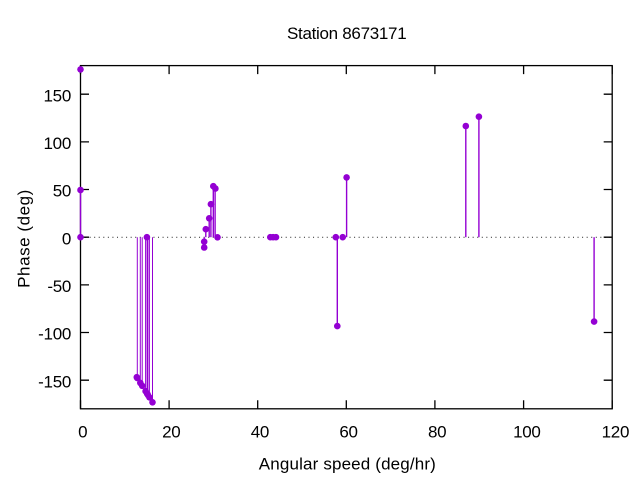 Image resolution: width=640 pixels, height=485 pixels. What do you see at coordinates (347, 463) in the screenshot?
I see `svg-text: Angular speed (deg/hr)` at bounding box center [347, 463].